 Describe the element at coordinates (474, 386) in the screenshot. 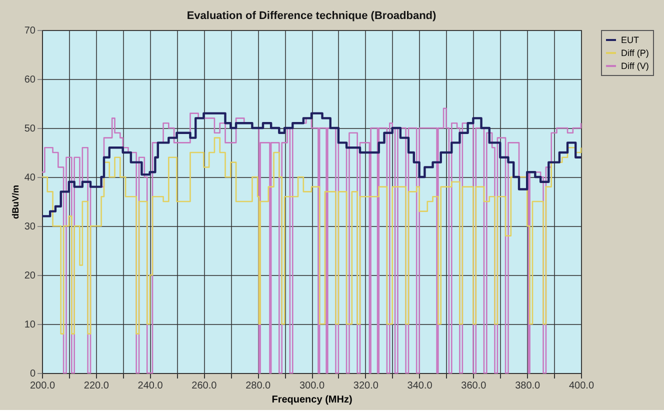

I see `x-tick-label: 360.0` at that location.